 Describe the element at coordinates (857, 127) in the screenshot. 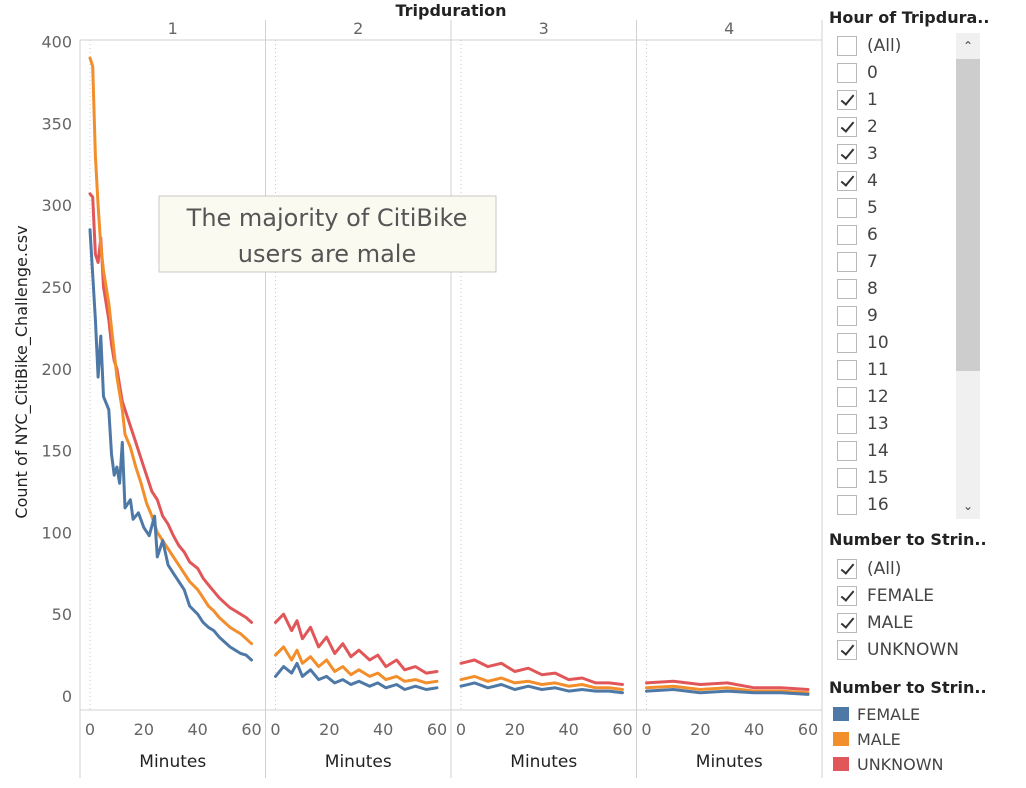

I see `hour-filter-item: 2` at that location.